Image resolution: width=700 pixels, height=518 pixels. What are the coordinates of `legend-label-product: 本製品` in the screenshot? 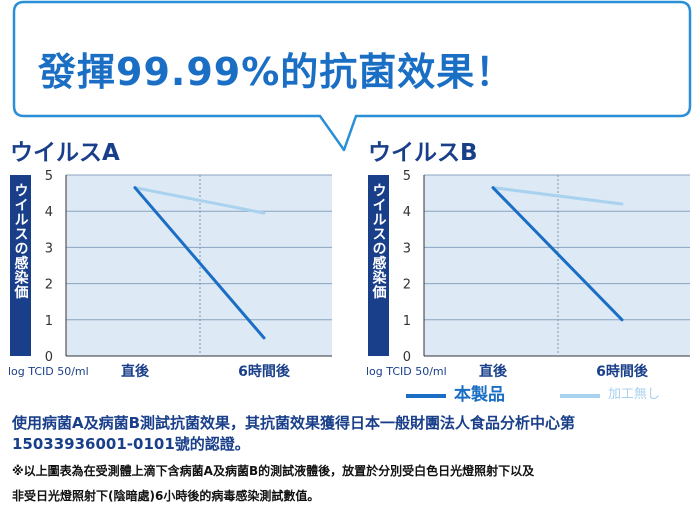 It's located at (479, 395).